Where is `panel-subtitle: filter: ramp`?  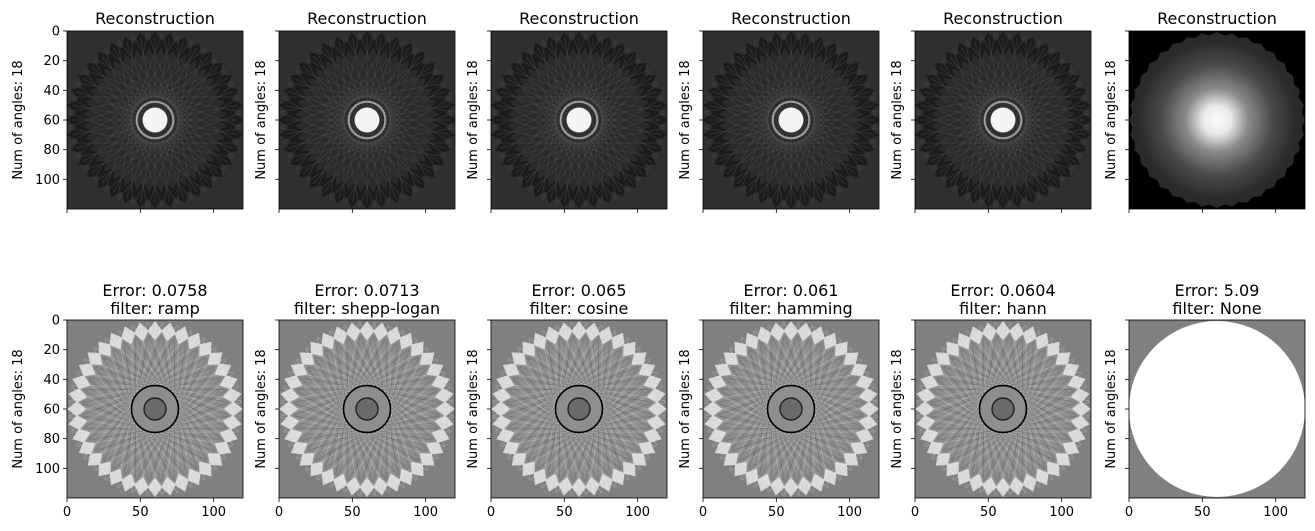 panel-subtitle: filter: ramp is located at coordinates (155, 308).